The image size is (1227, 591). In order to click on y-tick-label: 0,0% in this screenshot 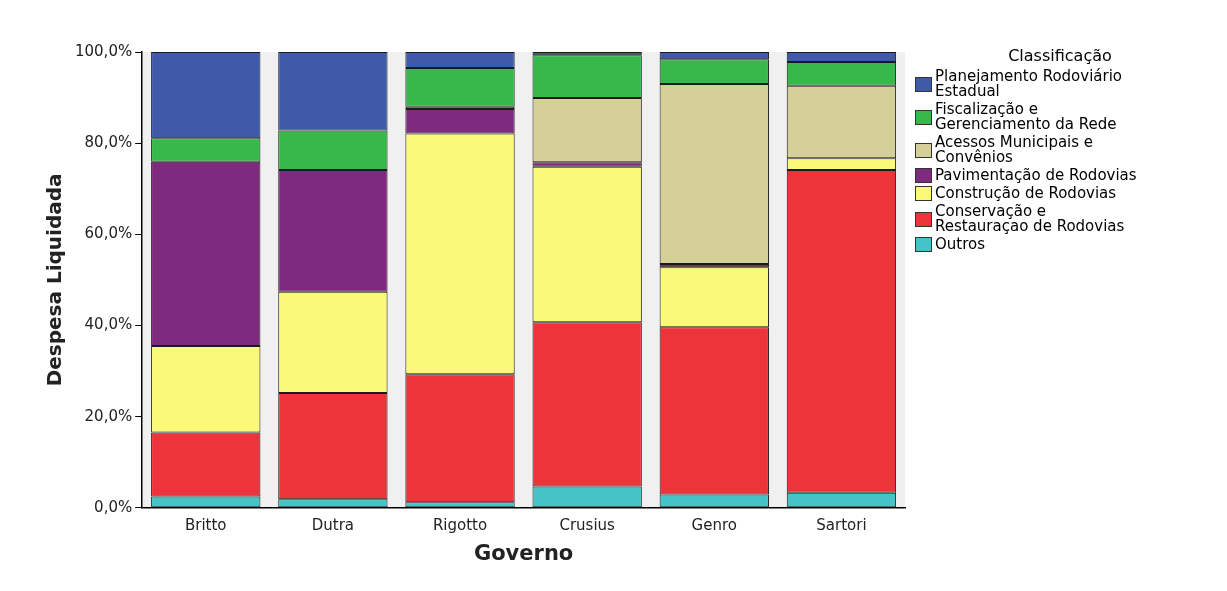, I will do `click(113, 506)`.